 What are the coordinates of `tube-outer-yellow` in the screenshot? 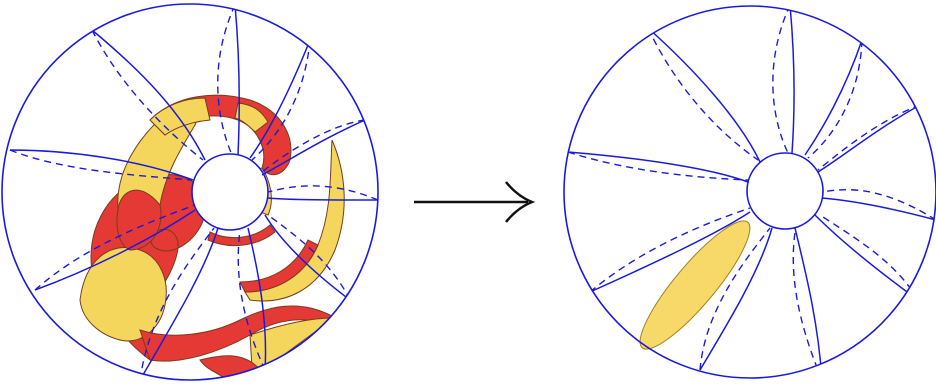 It's located at (123, 294).